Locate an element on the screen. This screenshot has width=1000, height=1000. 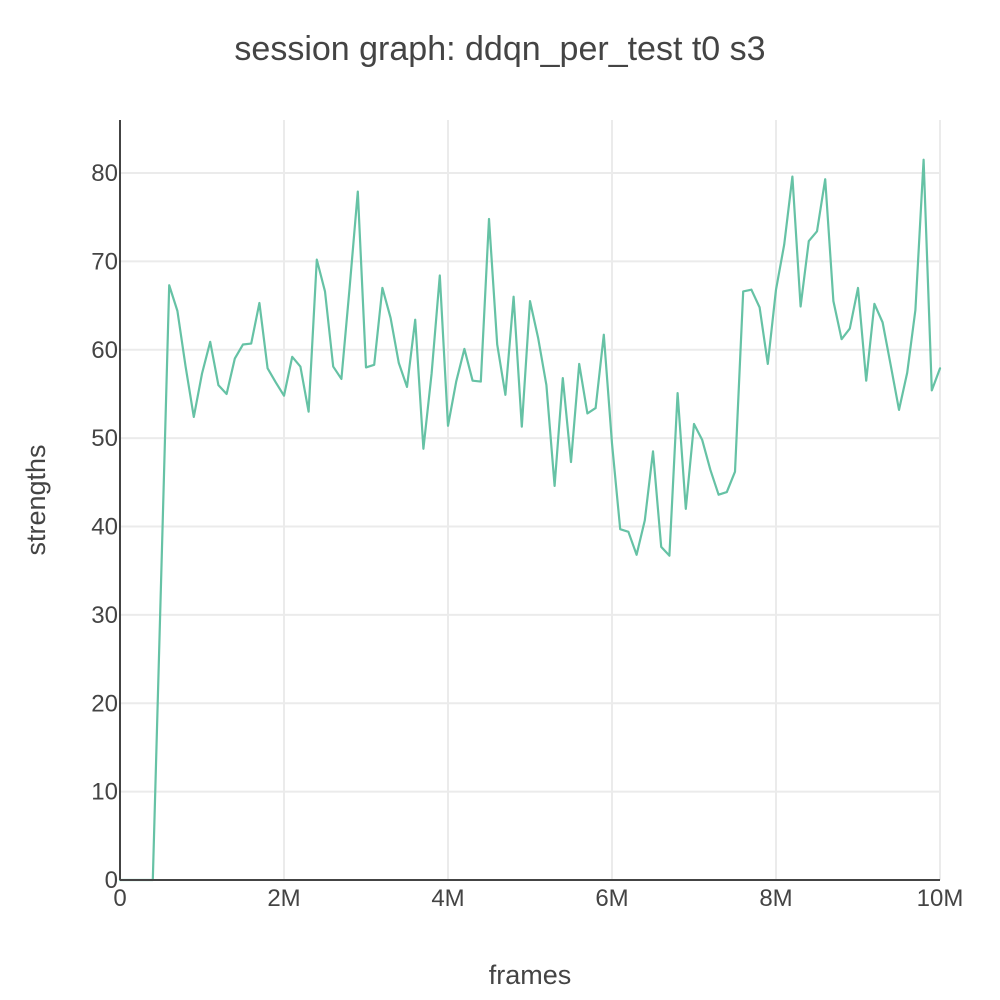
x-tick-label: 10M is located at coordinates (940, 898).